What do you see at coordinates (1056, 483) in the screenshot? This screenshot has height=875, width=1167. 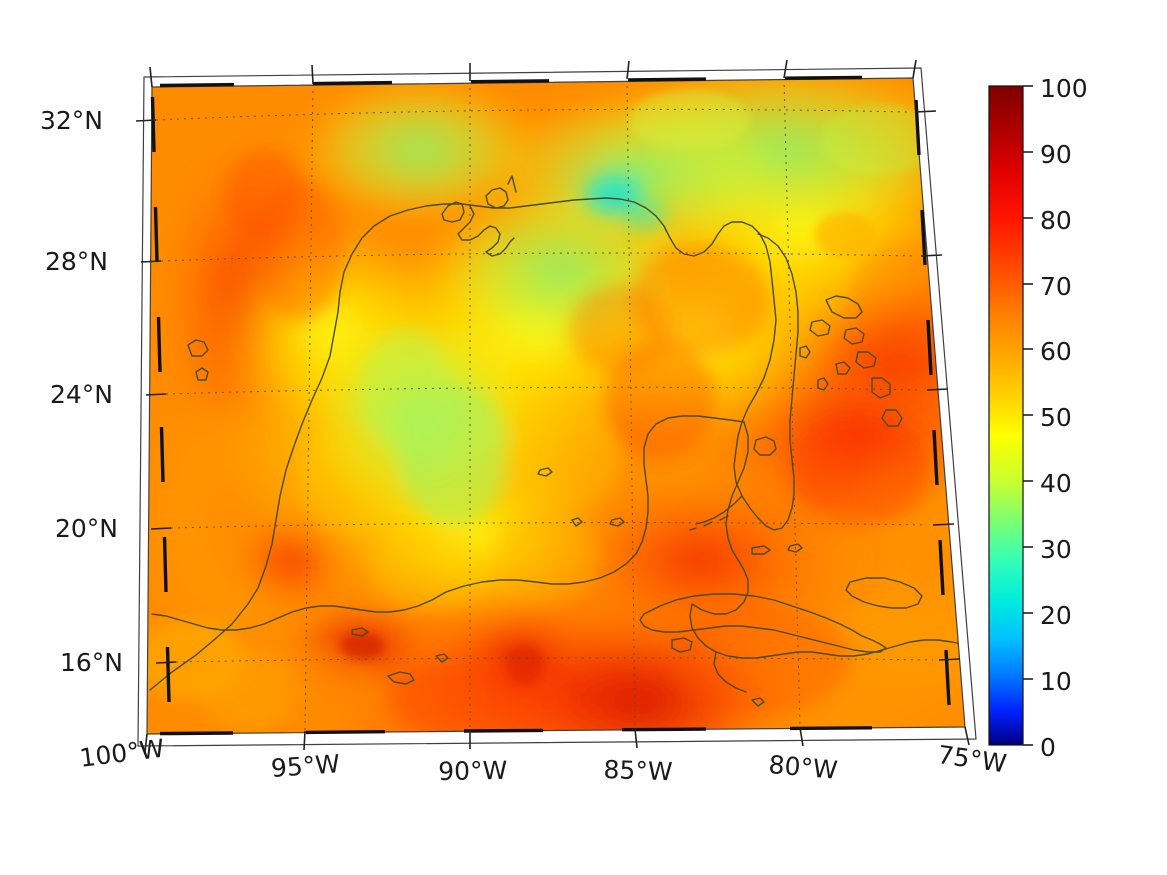 I see `colorbar-label-40: 40` at bounding box center [1056, 483].